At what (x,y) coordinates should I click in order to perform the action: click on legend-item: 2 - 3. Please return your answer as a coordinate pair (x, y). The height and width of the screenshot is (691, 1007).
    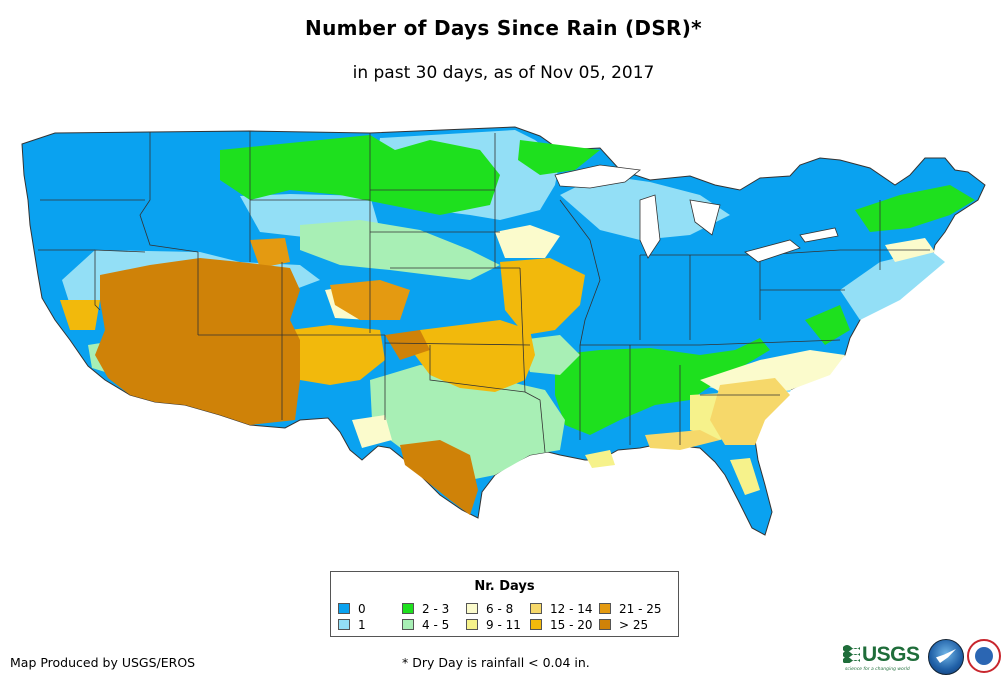
    Looking at the image, I should click on (425, 609).